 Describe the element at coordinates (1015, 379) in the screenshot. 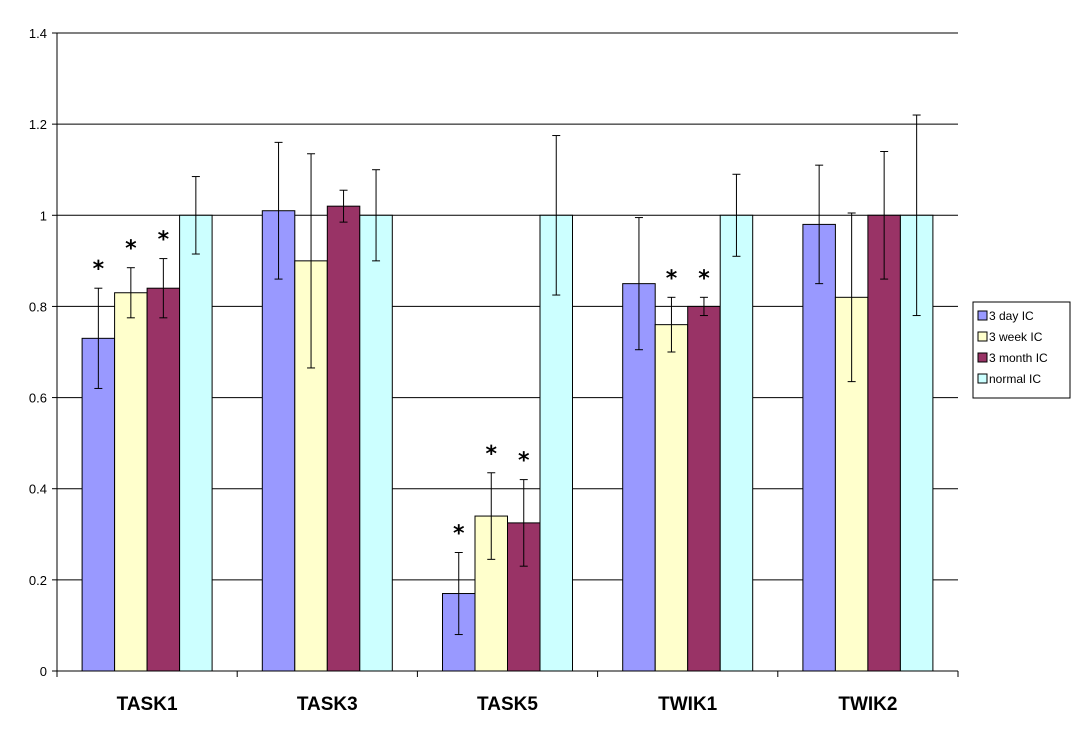

I see `legend-label: normal IC` at that location.